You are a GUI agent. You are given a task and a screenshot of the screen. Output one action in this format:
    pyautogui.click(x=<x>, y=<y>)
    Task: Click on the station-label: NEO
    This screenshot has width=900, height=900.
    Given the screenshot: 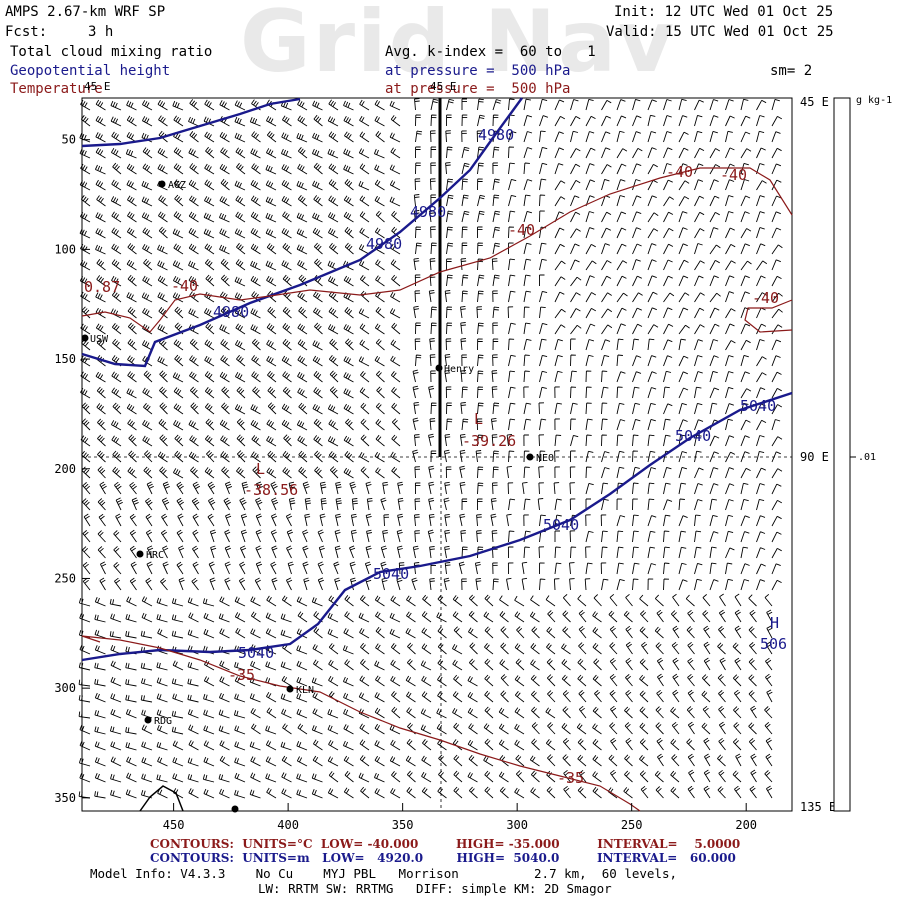 What is the action you would take?
    pyautogui.click(x=545, y=458)
    